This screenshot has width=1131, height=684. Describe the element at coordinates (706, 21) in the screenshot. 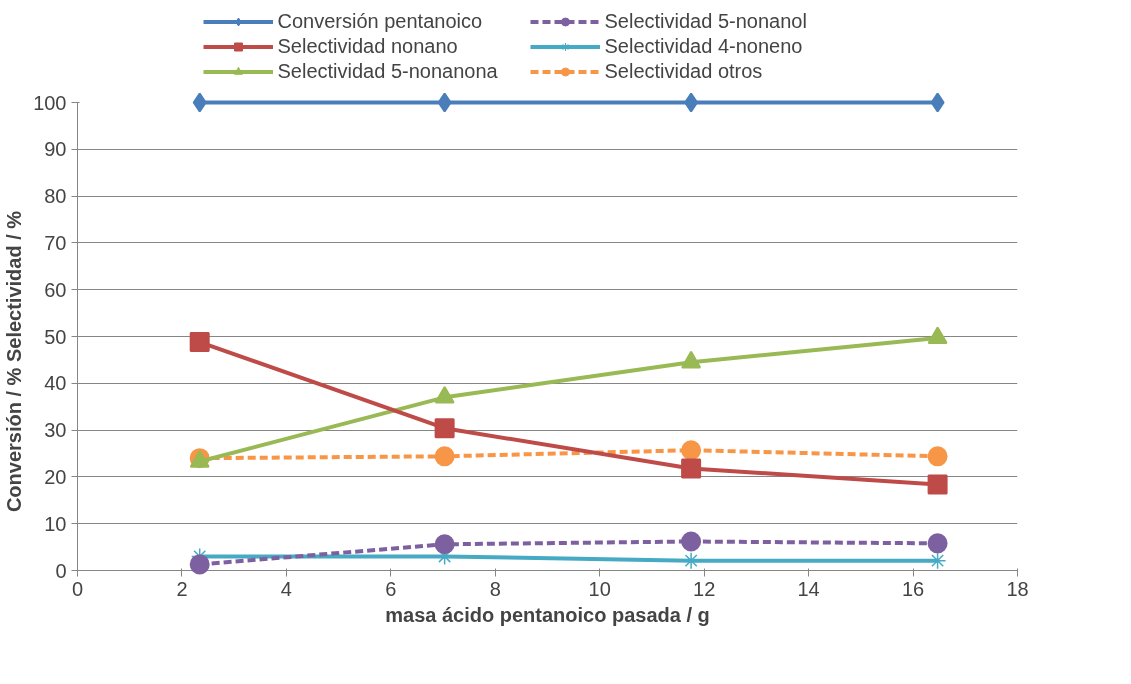

I see `legend-label: Selectividad 5-nonanol` at that location.